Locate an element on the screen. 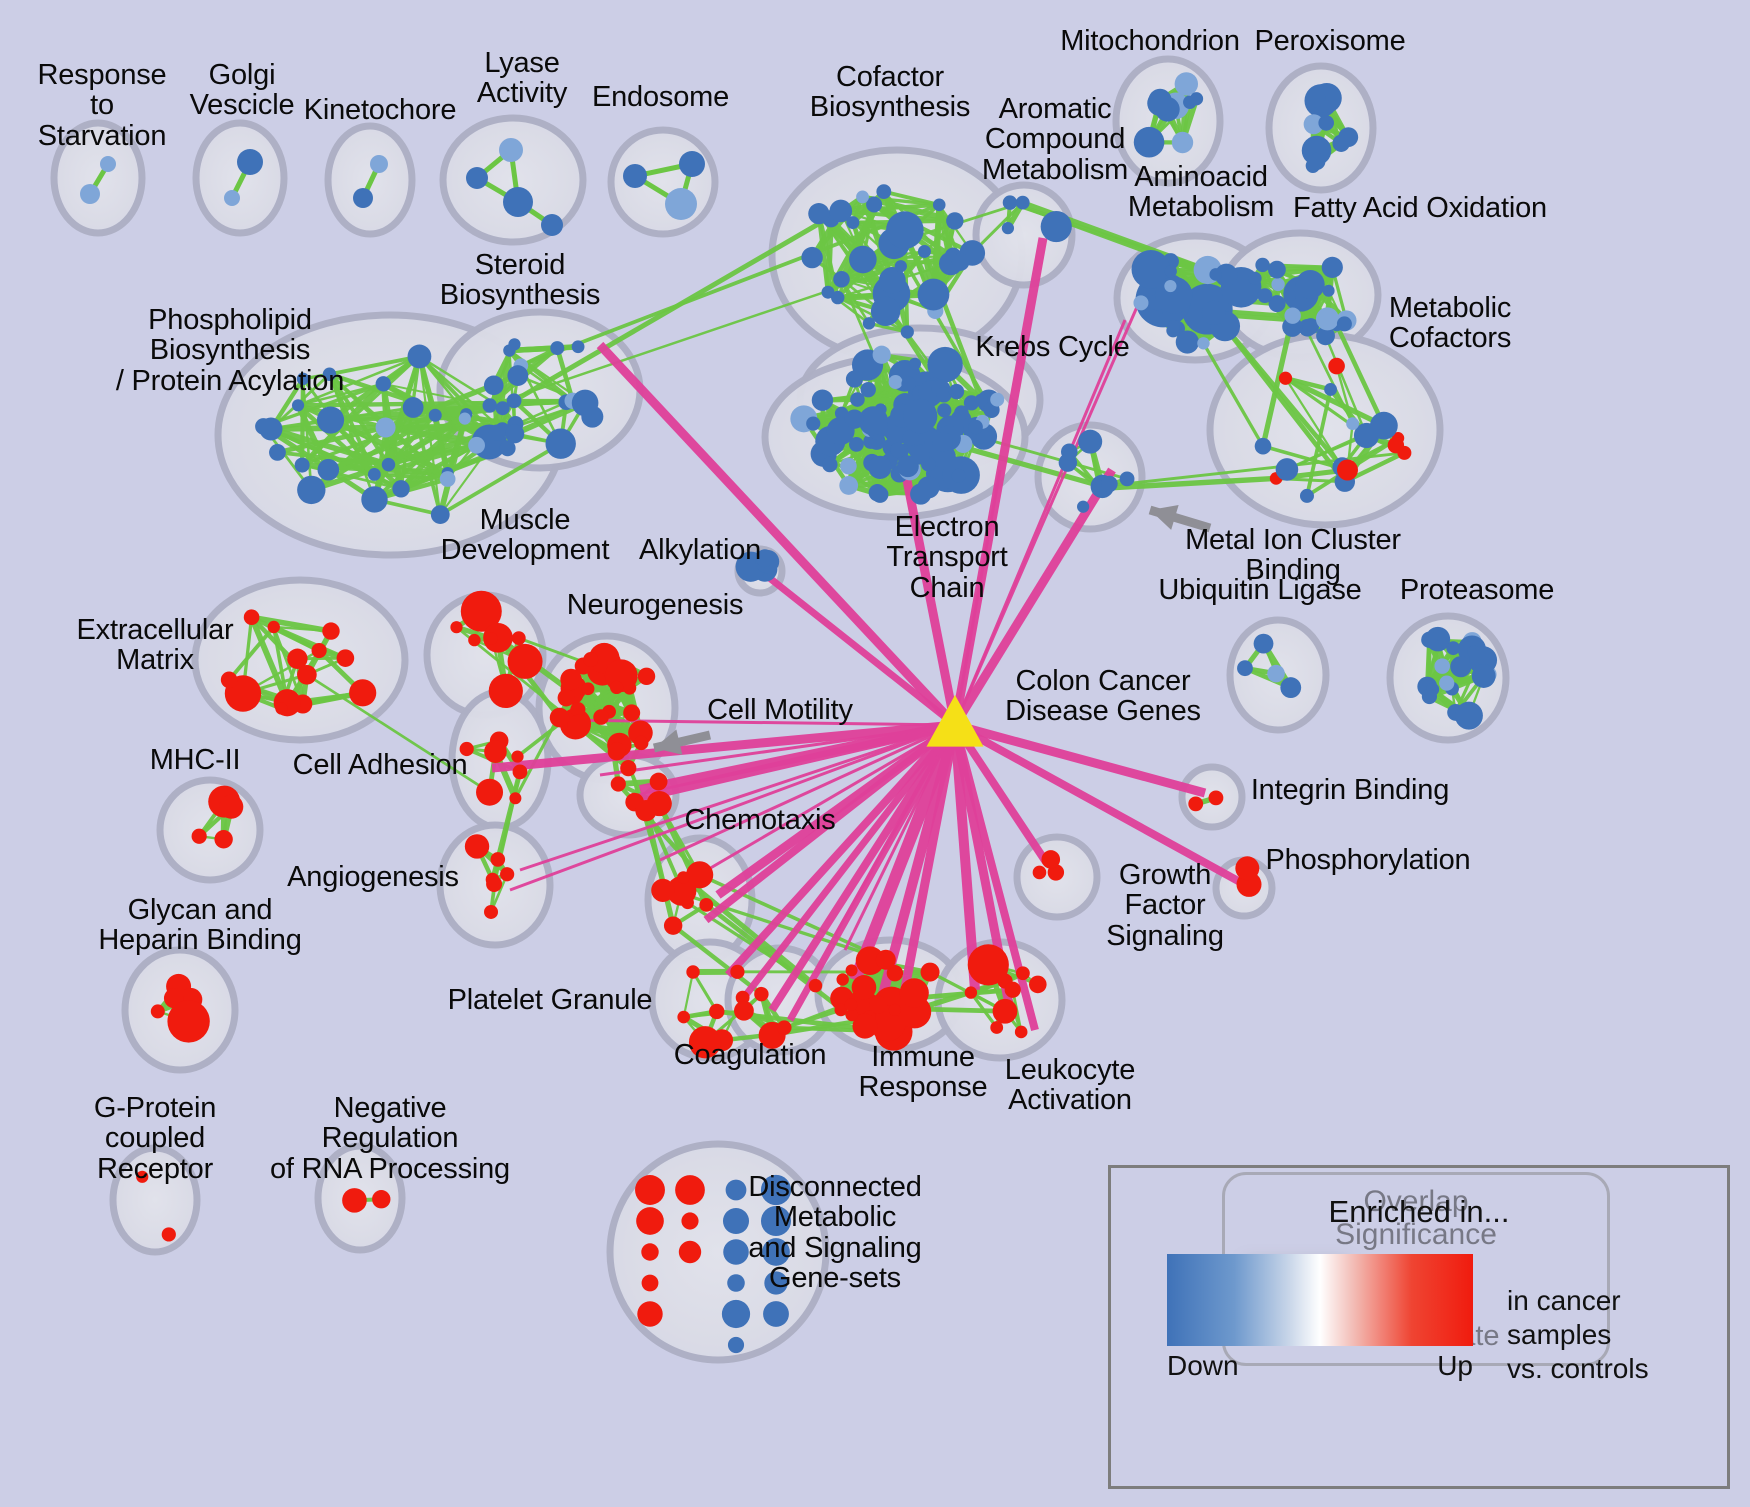  hub-edge-electron-transport-chain is located at coordinates (930, 597).